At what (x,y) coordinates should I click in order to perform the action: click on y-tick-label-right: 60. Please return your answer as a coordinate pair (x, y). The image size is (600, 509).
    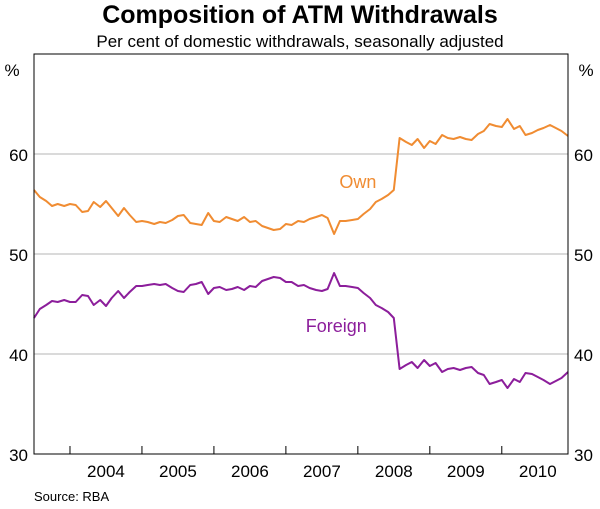
    Looking at the image, I should click on (583, 155).